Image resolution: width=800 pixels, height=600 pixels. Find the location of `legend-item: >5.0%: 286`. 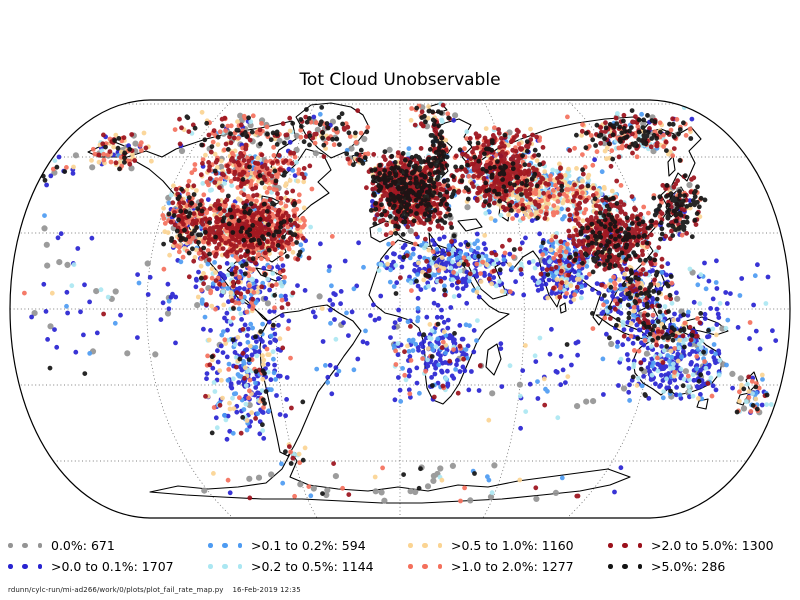

legend-item: >5.0%: 286 is located at coordinates (666, 566).